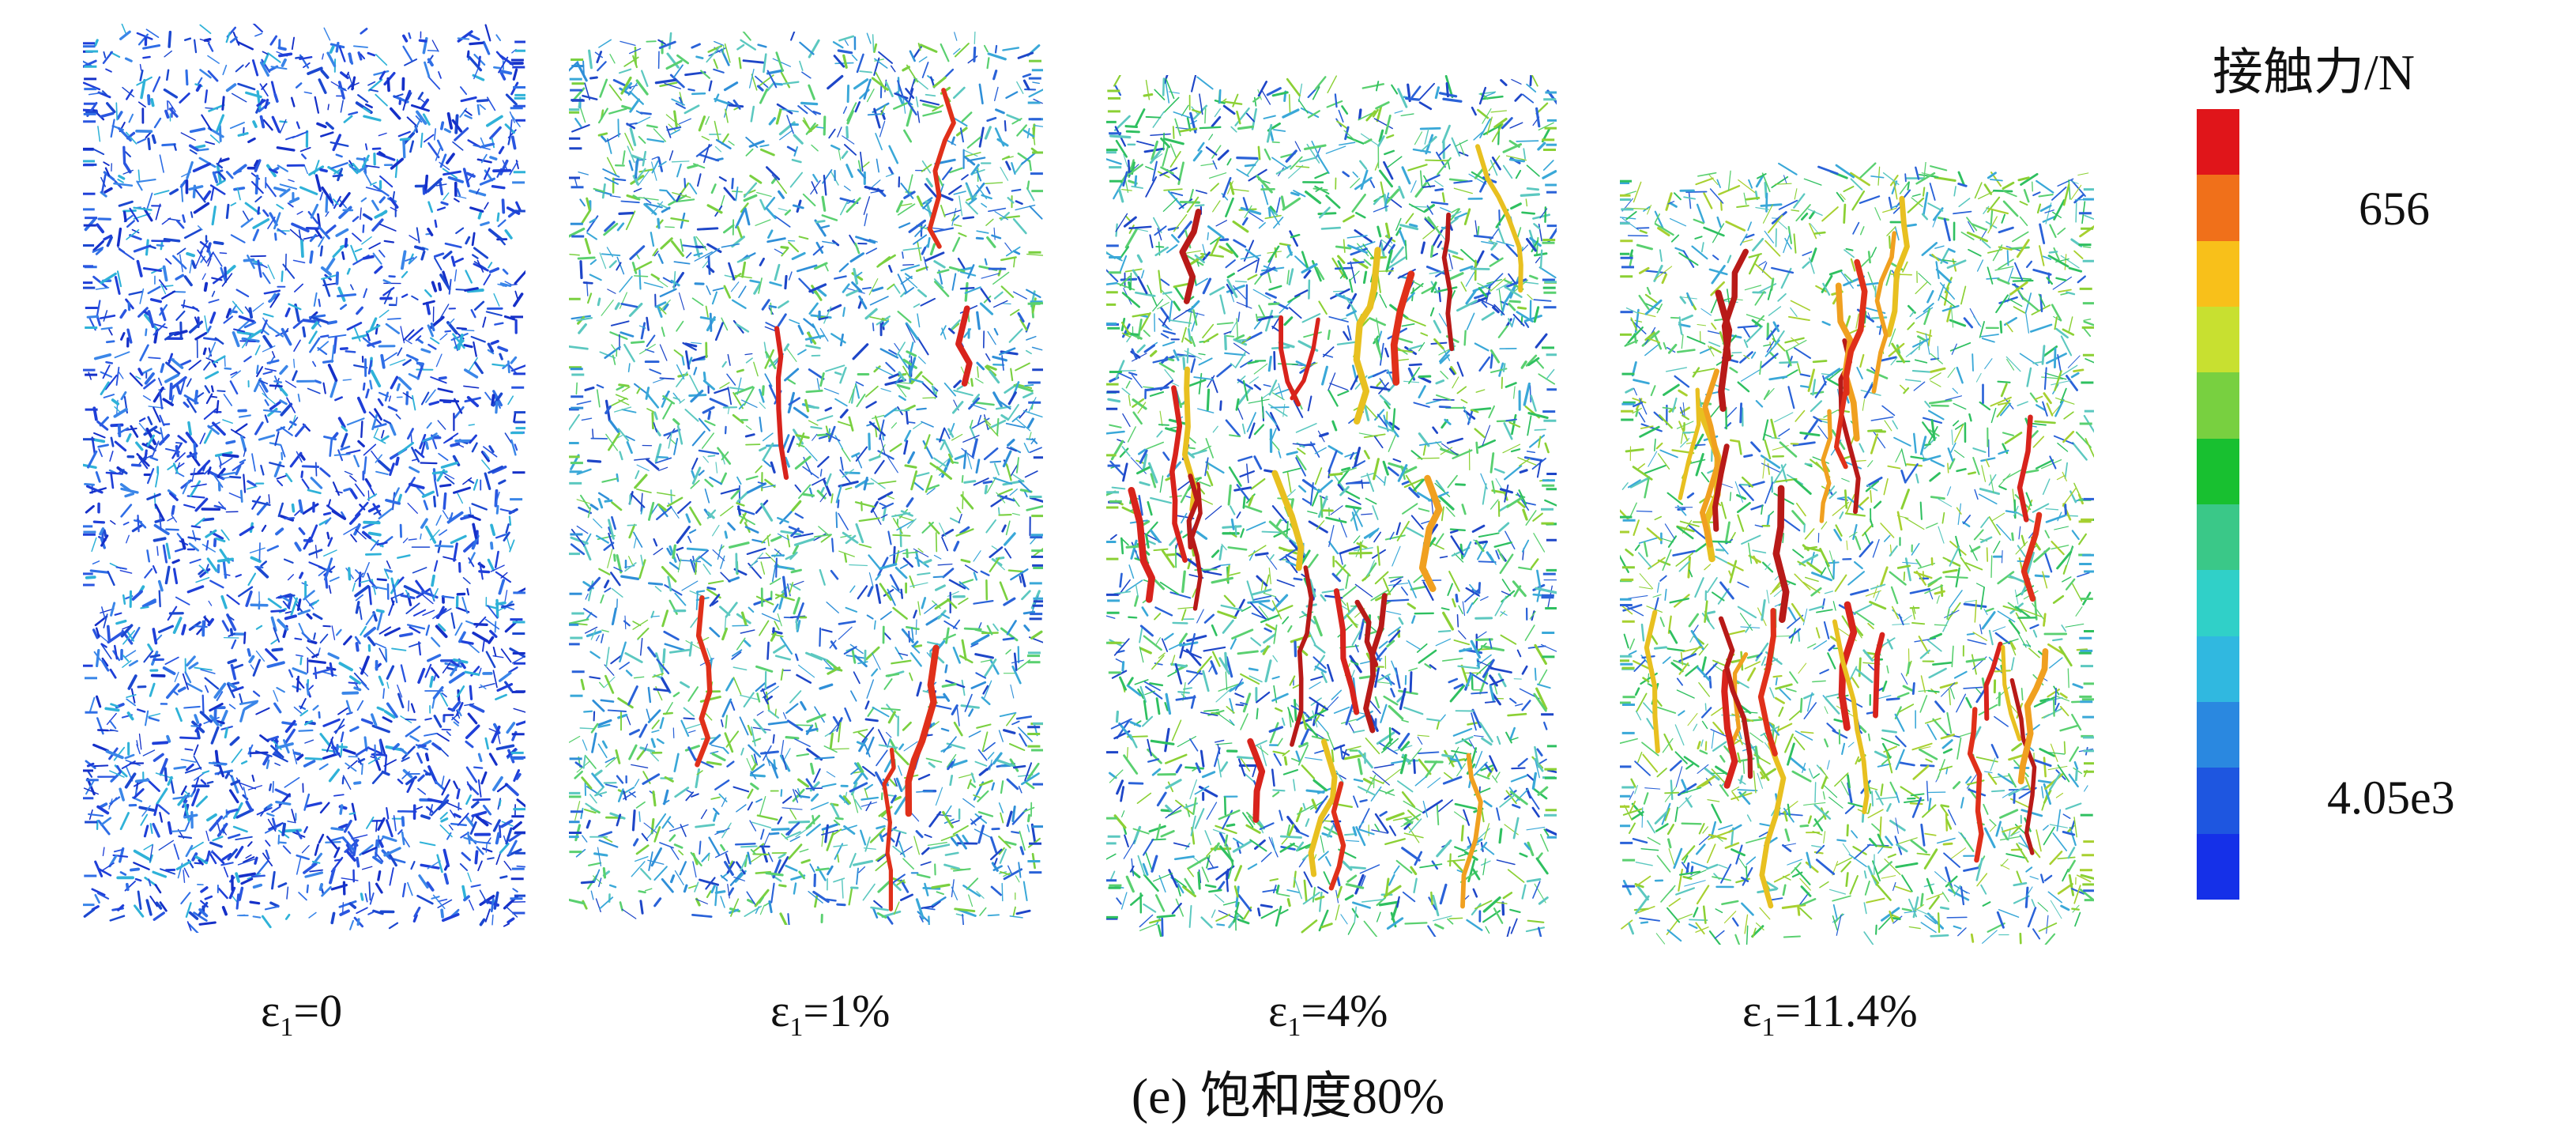 Image resolution: width=2576 pixels, height=1132 pixels. I want to click on strain-label: ε1=0, so click(301, 1014).